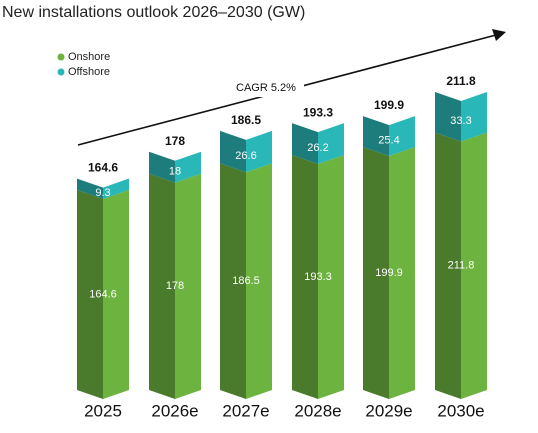 Image resolution: width=538 pixels, height=433 pixels. What do you see at coordinates (317, 148) in the screenshot?
I see `value-label: 26.2` at bounding box center [317, 148].